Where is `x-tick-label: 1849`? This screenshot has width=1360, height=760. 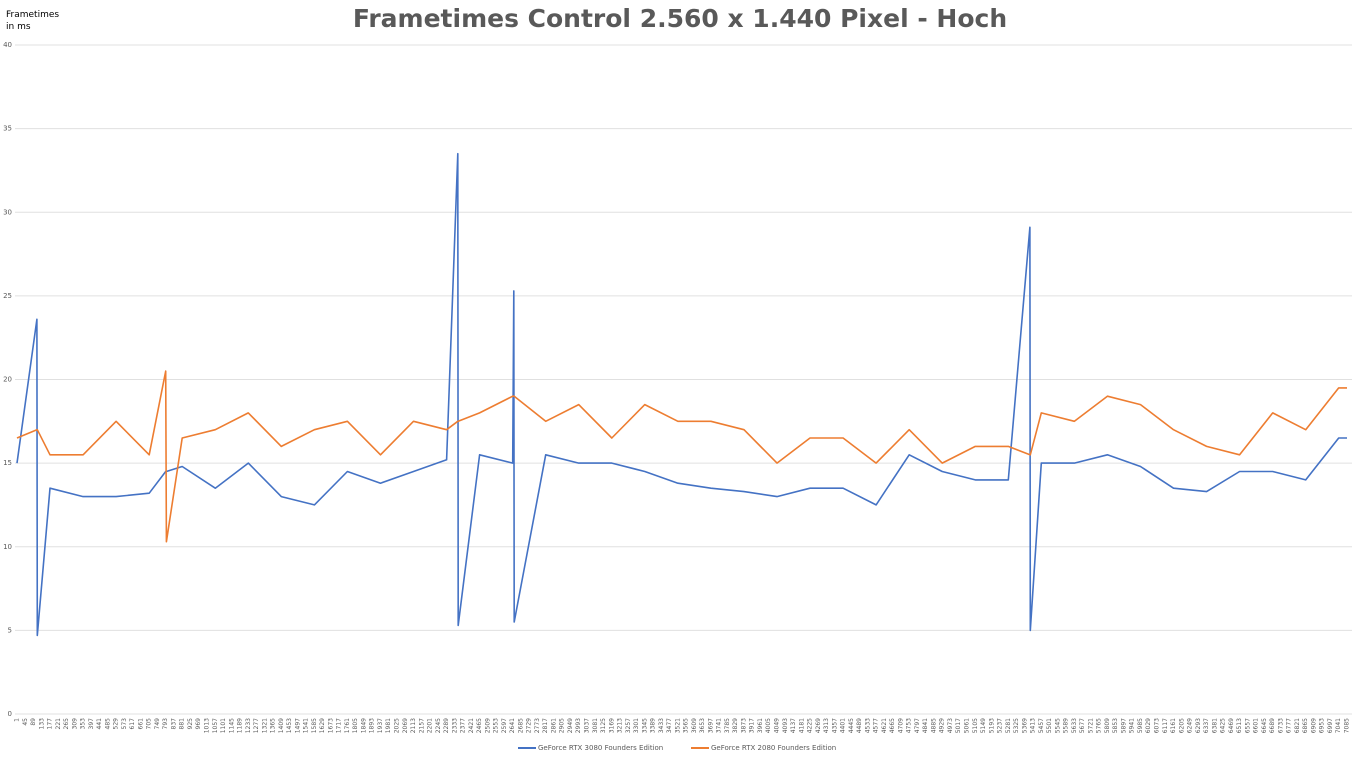
x-tick-label: 1849 is located at coordinates (363, 725).